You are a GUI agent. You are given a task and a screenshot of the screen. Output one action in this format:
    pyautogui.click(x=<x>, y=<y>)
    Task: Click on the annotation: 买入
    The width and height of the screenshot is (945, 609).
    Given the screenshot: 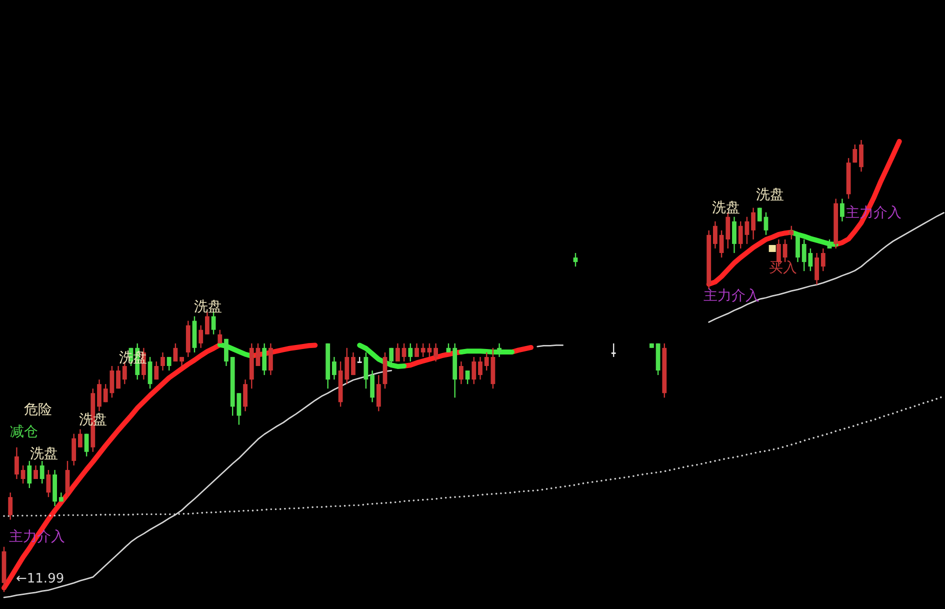 What is the action you would take?
    pyautogui.click(x=783, y=268)
    